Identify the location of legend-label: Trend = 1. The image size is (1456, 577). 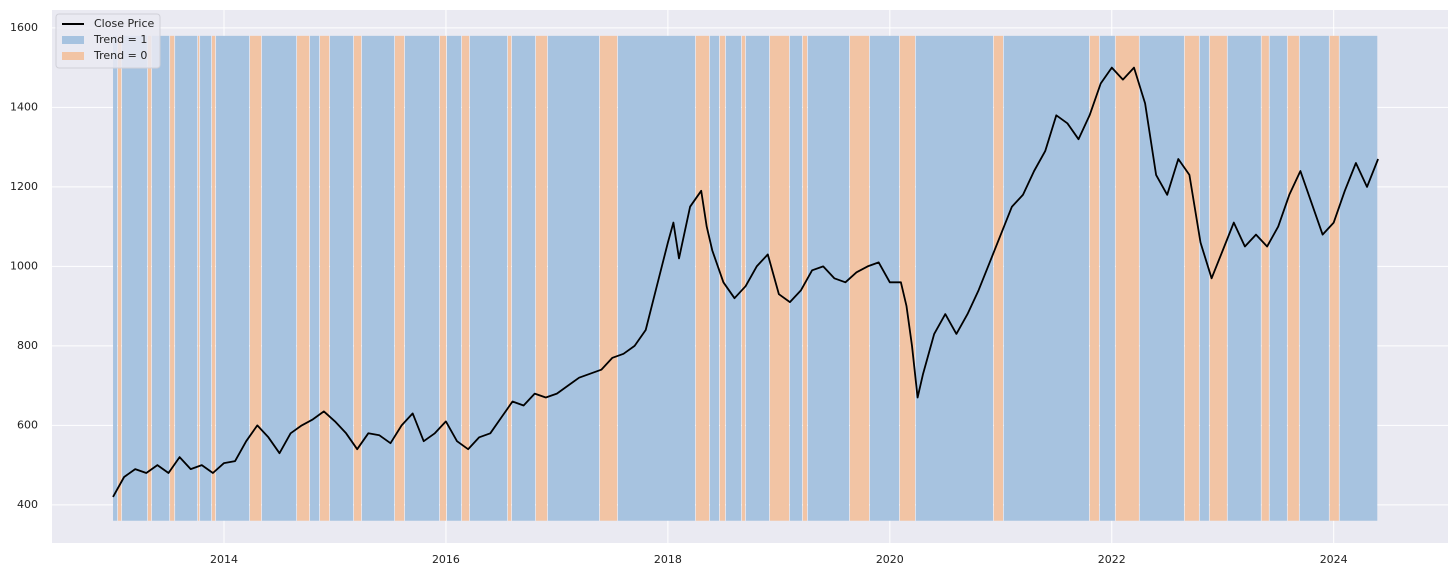
(120, 39).